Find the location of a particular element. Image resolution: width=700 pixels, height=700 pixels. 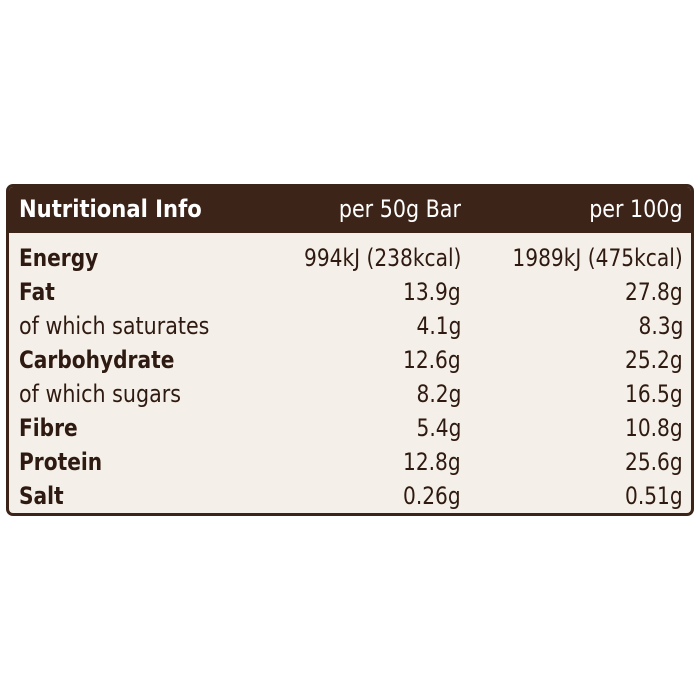

row-per-bar: 5.4g is located at coordinates (438, 428).